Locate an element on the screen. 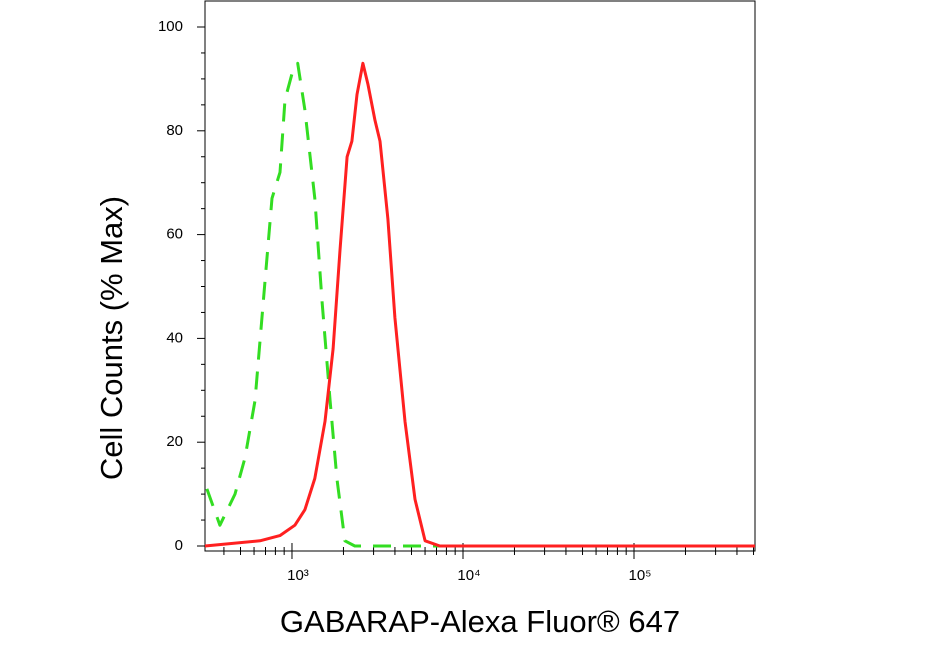  y-tick-label: 80 is located at coordinates (174, 130).